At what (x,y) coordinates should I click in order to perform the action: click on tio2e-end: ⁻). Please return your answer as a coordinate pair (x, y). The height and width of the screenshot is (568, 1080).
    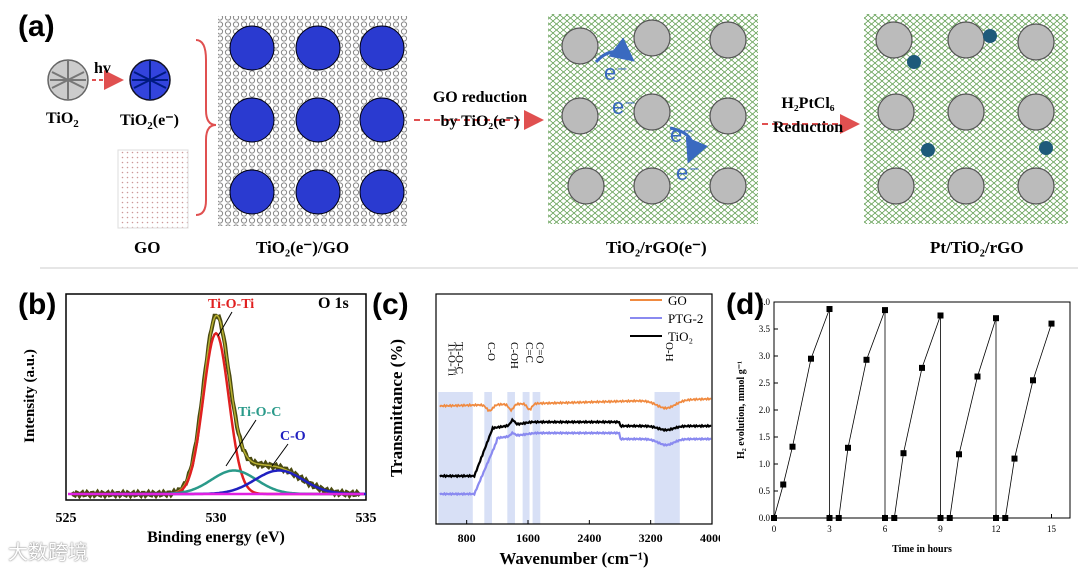
    Looking at the image, I should click on (172, 120).